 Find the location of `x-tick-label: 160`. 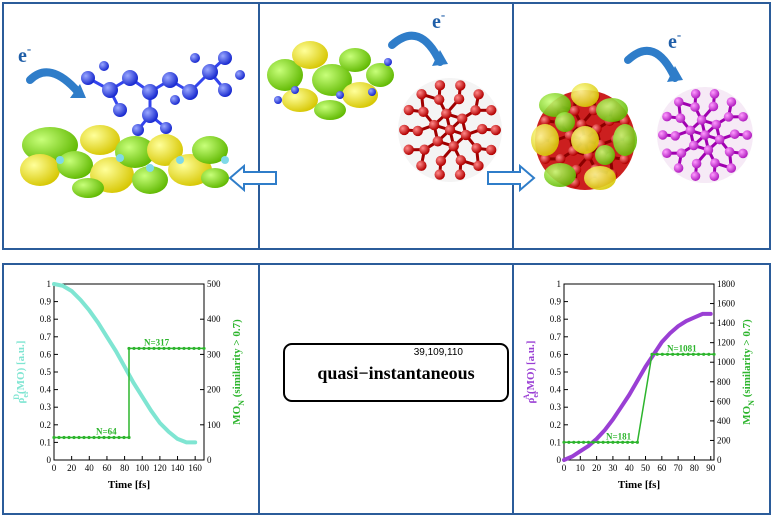

x-tick-label: 160 is located at coordinates (195, 468).